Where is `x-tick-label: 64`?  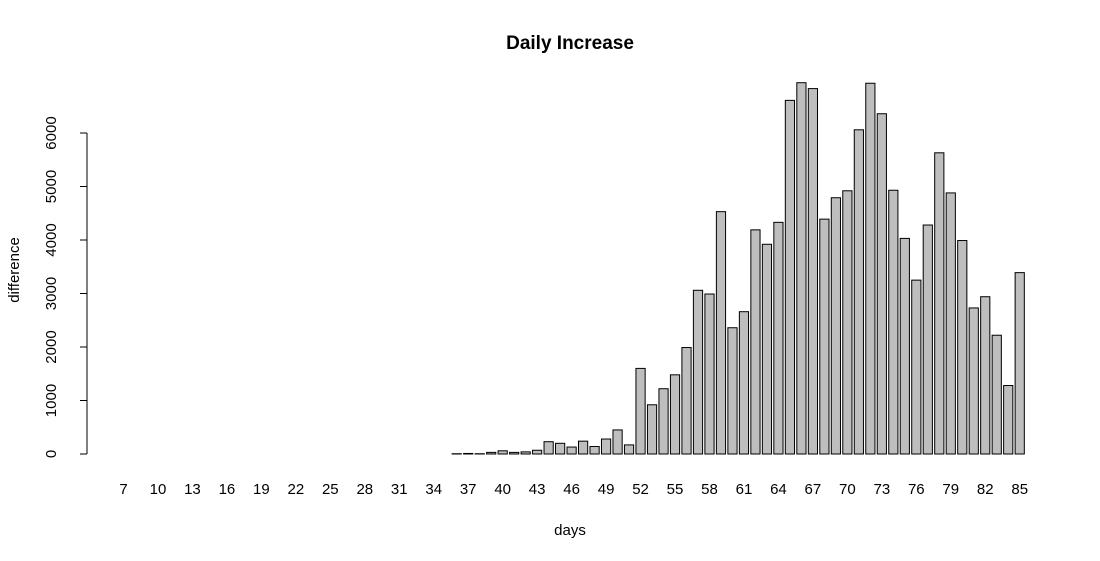
x-tick-label: 64 is located at coordinates (778, 489).